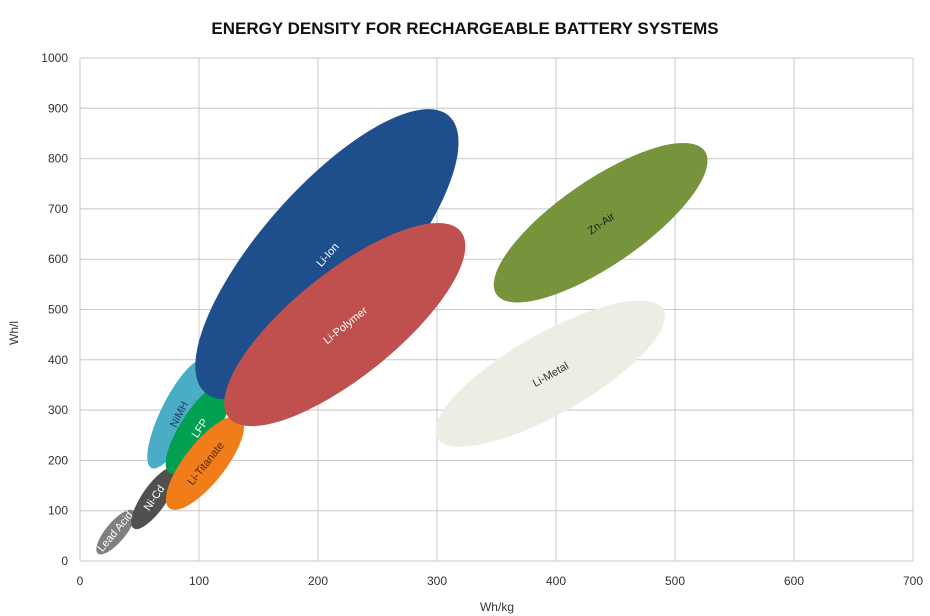  What do you see at coordinates (794, 581) in the screenshot?
I see `x-tick-label: 600` at bounding box center [794, 581].